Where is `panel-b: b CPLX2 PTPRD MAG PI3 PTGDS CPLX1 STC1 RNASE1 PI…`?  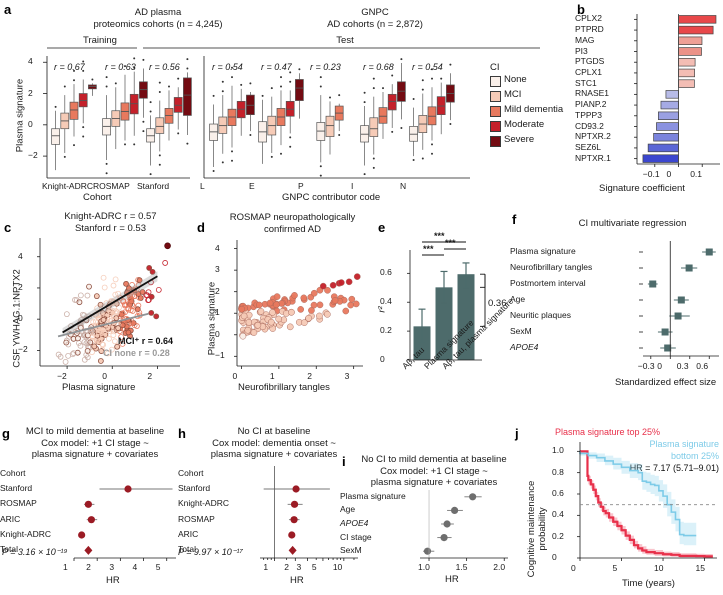
panel-b: b CPLX2 PTPRD MAG PI3 PTGDS CPLX1 STC1 RNASE1 PI… is located at coordinates (649, 102).